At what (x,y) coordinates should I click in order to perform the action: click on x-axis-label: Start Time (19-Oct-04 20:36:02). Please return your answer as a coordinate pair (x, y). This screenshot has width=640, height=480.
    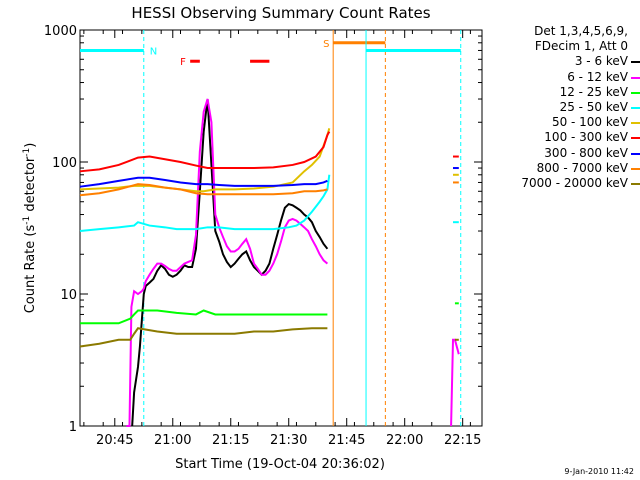
    Looking at the image, I should click on (280, 464).